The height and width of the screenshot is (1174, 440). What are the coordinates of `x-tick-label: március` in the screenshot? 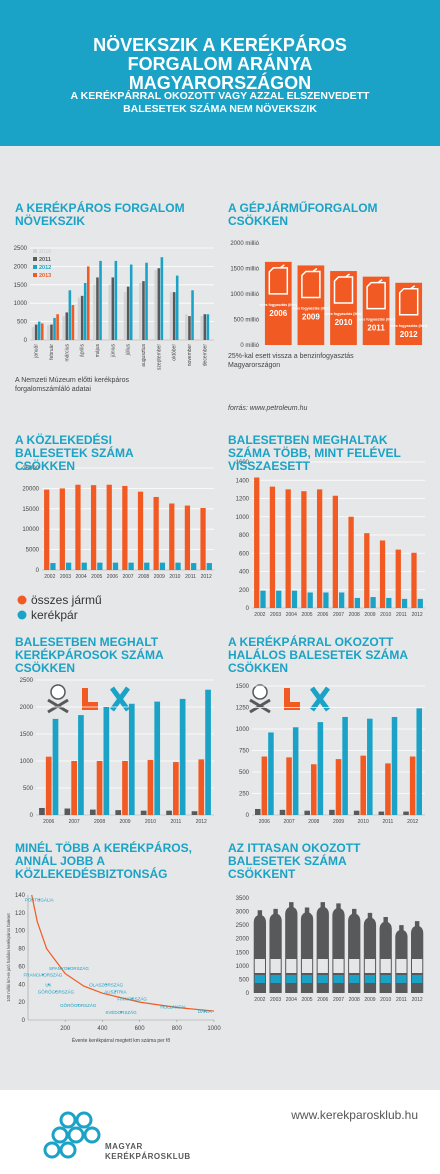 It's located at (67, 353).